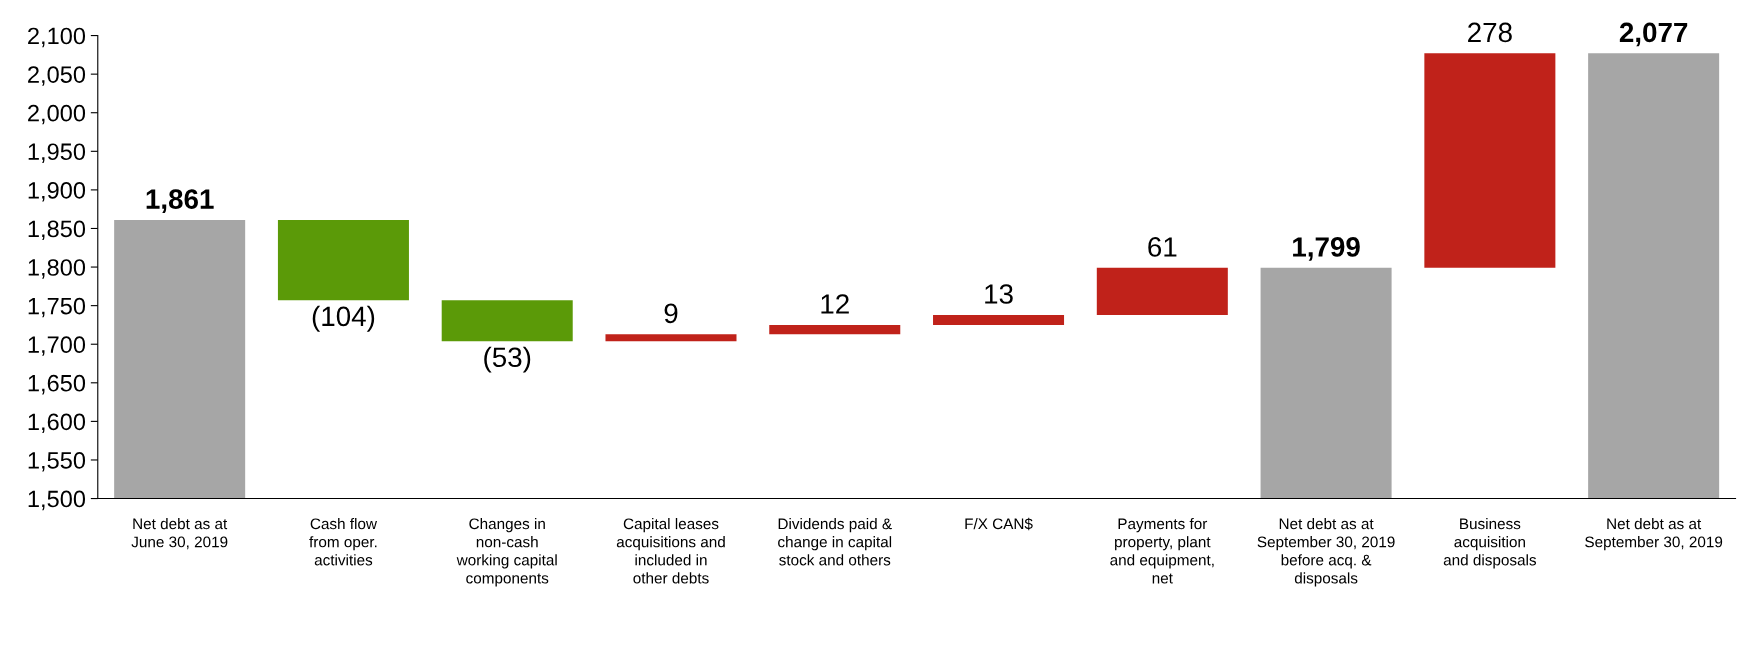 The image size is (1746, 671). I want to click on x-tick-label: Capital leases acquisitions and included in other debts, so click(670, 551).